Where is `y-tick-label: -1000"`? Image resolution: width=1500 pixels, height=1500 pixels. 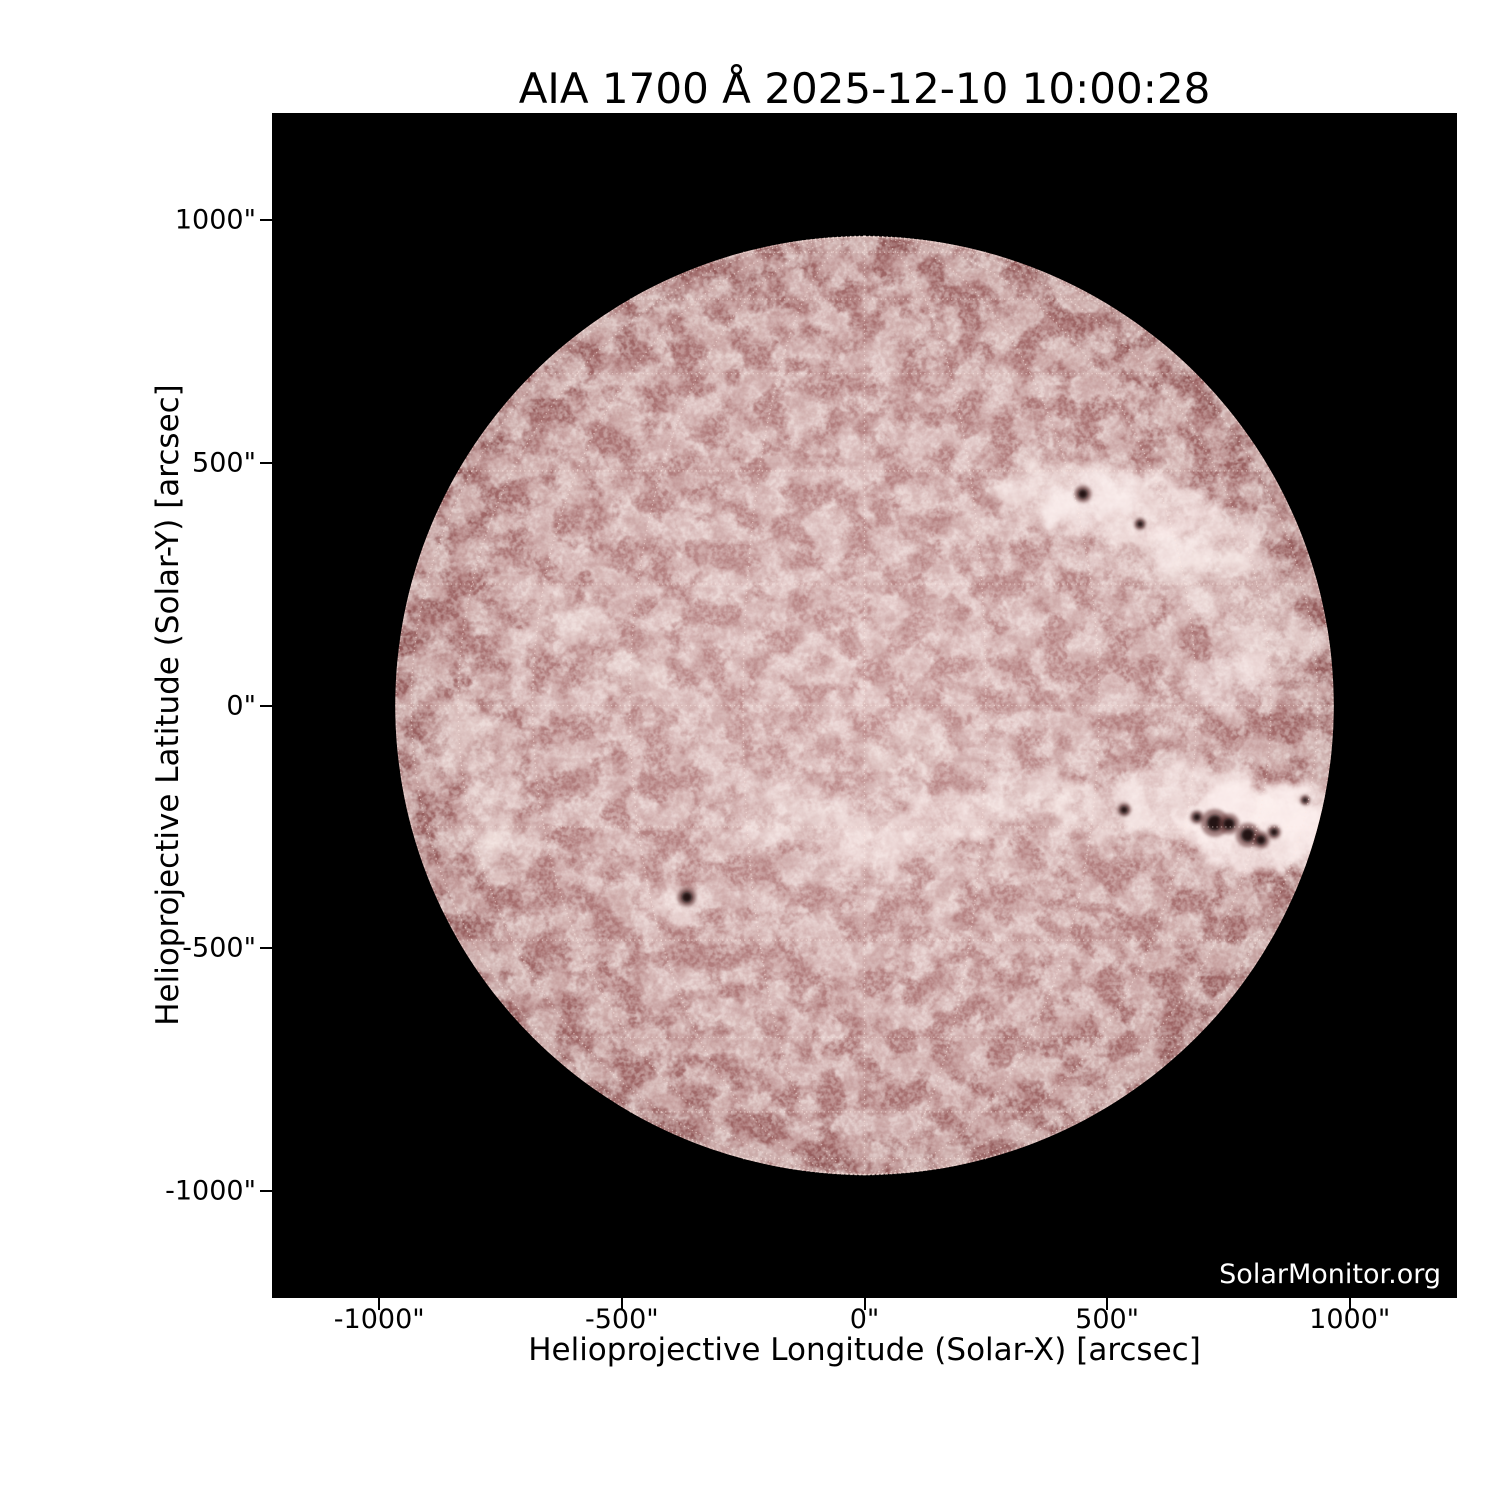 y-tick-label: -1000" is located at coordinates (210, 1191).